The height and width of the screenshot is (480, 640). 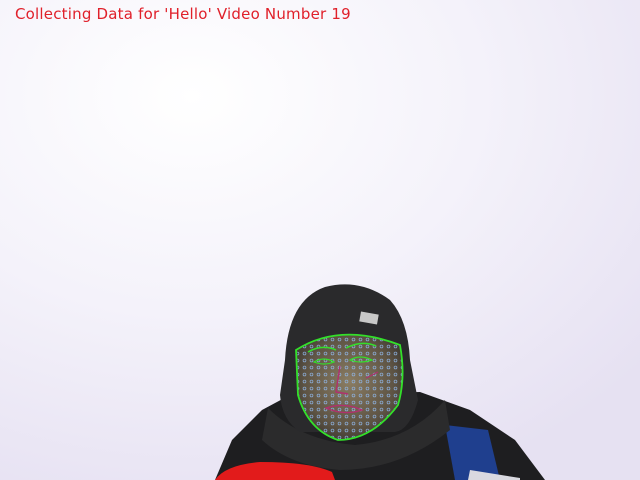 I want to click on hood-patch, so click(x=369, y=318).